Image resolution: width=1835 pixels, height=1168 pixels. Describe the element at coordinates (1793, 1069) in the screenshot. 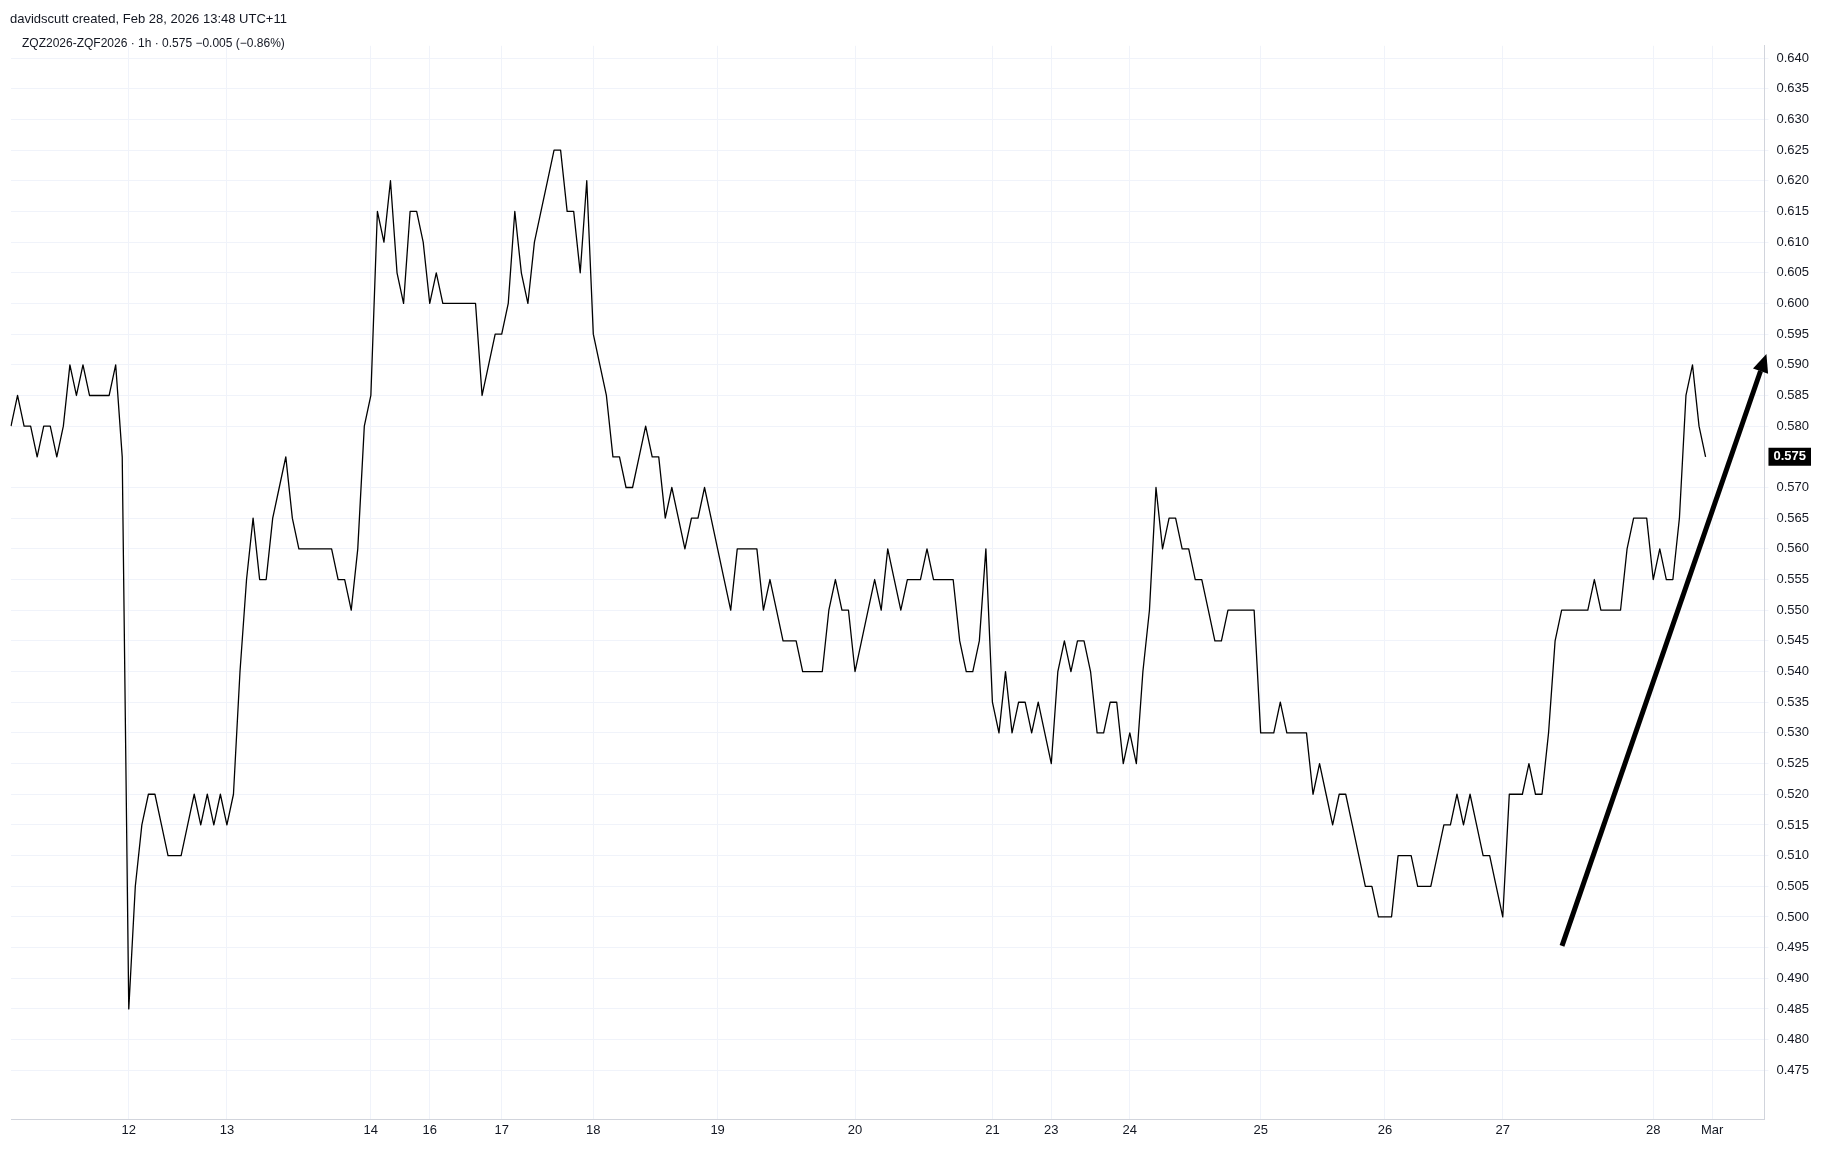

I see `y-tick-label: 0.475` at that location.